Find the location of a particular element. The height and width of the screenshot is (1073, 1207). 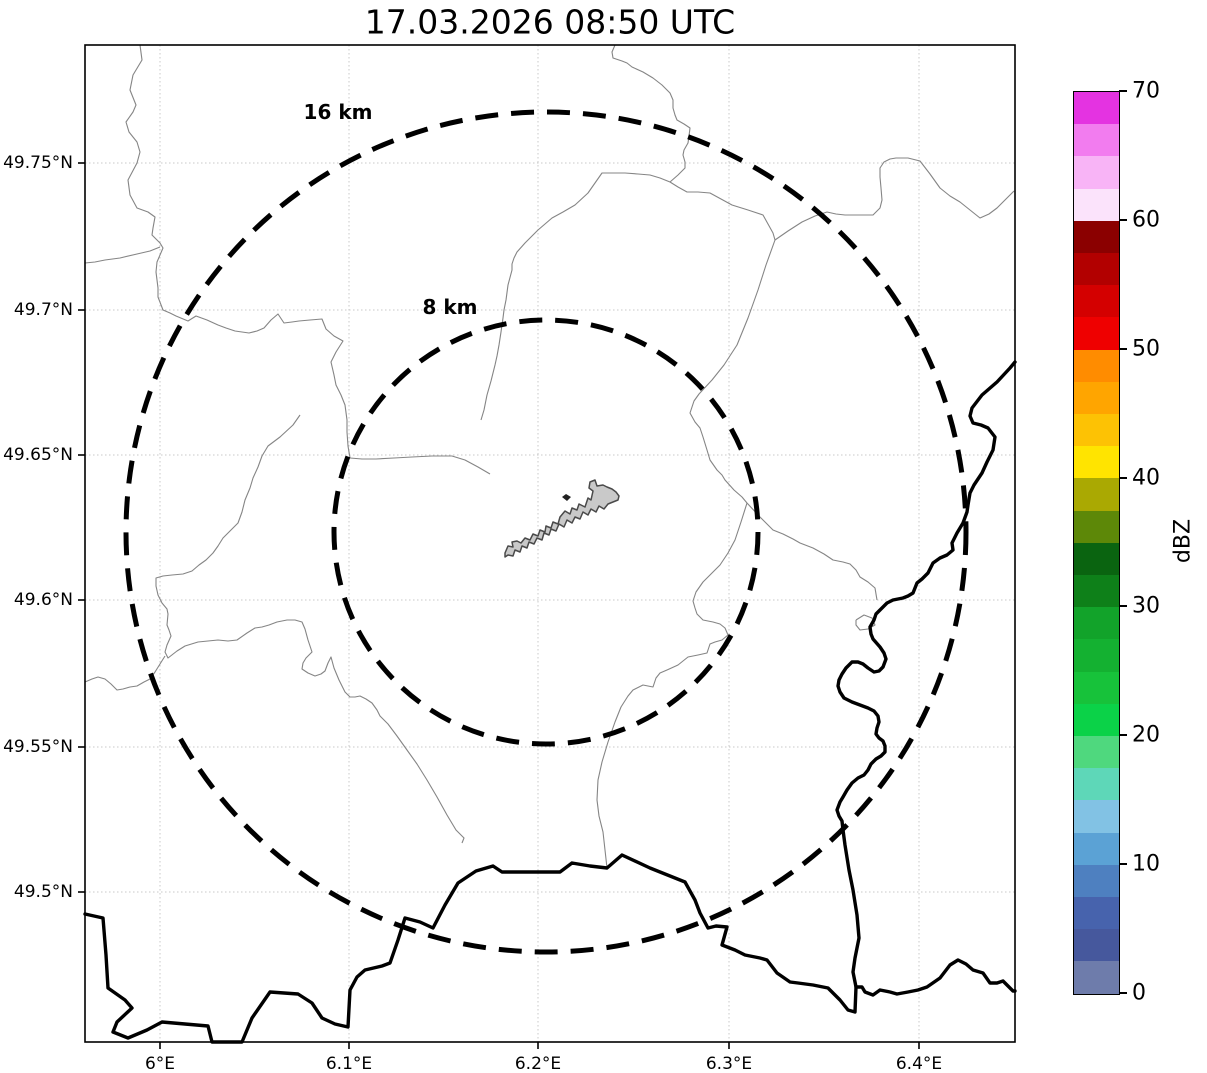

range-ring-circle is located at coordinates (546, 532).